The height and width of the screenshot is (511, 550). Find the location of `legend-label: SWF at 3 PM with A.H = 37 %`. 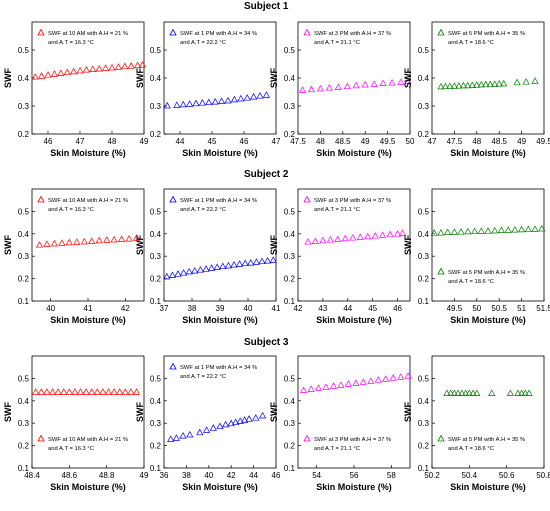

legend-label: SWF at 3 PM with A.H = 37 % is located at coordinates (352, 34).